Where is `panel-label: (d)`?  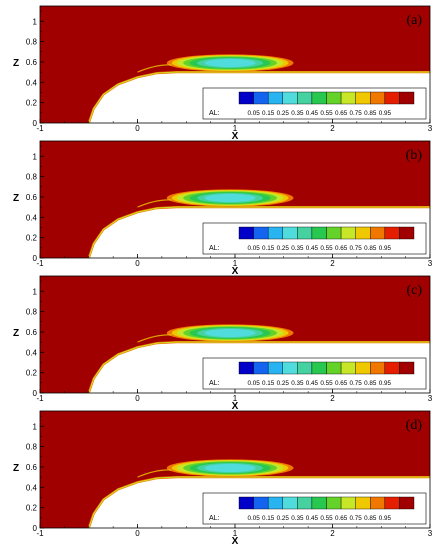
panel-label: (d) is located at coordinates (414, 425).